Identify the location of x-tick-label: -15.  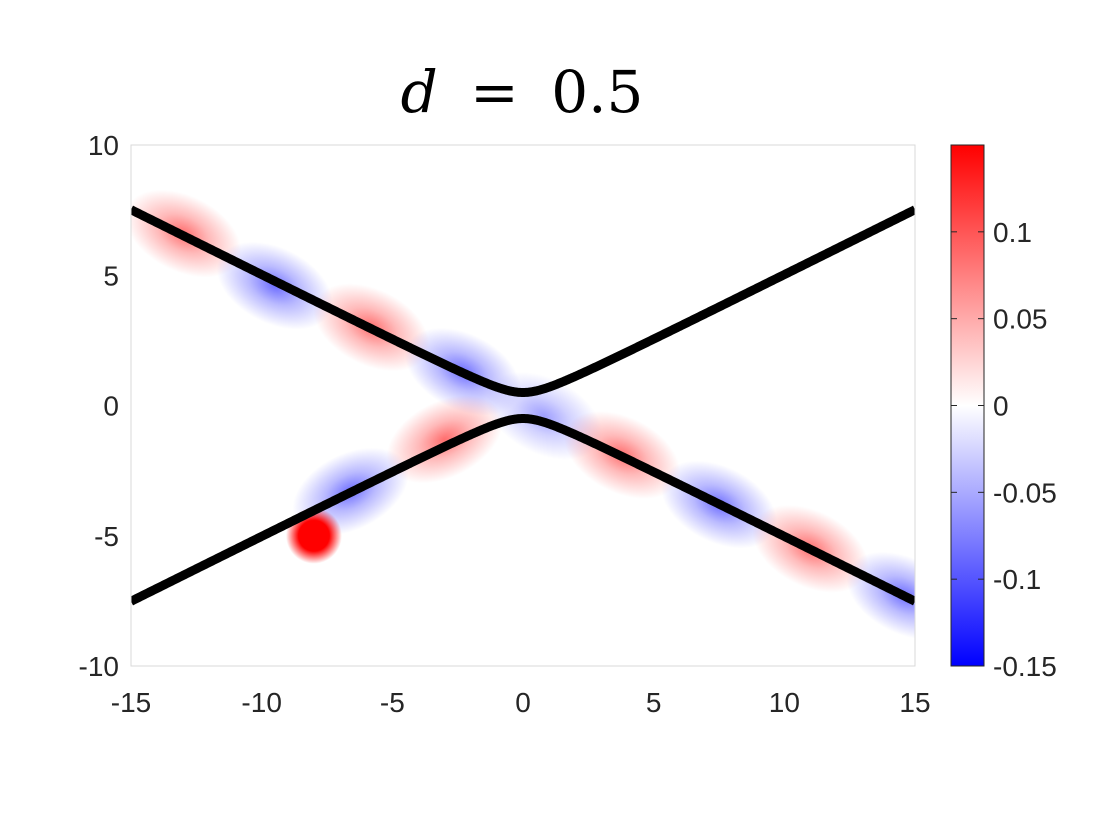
(131, 702).